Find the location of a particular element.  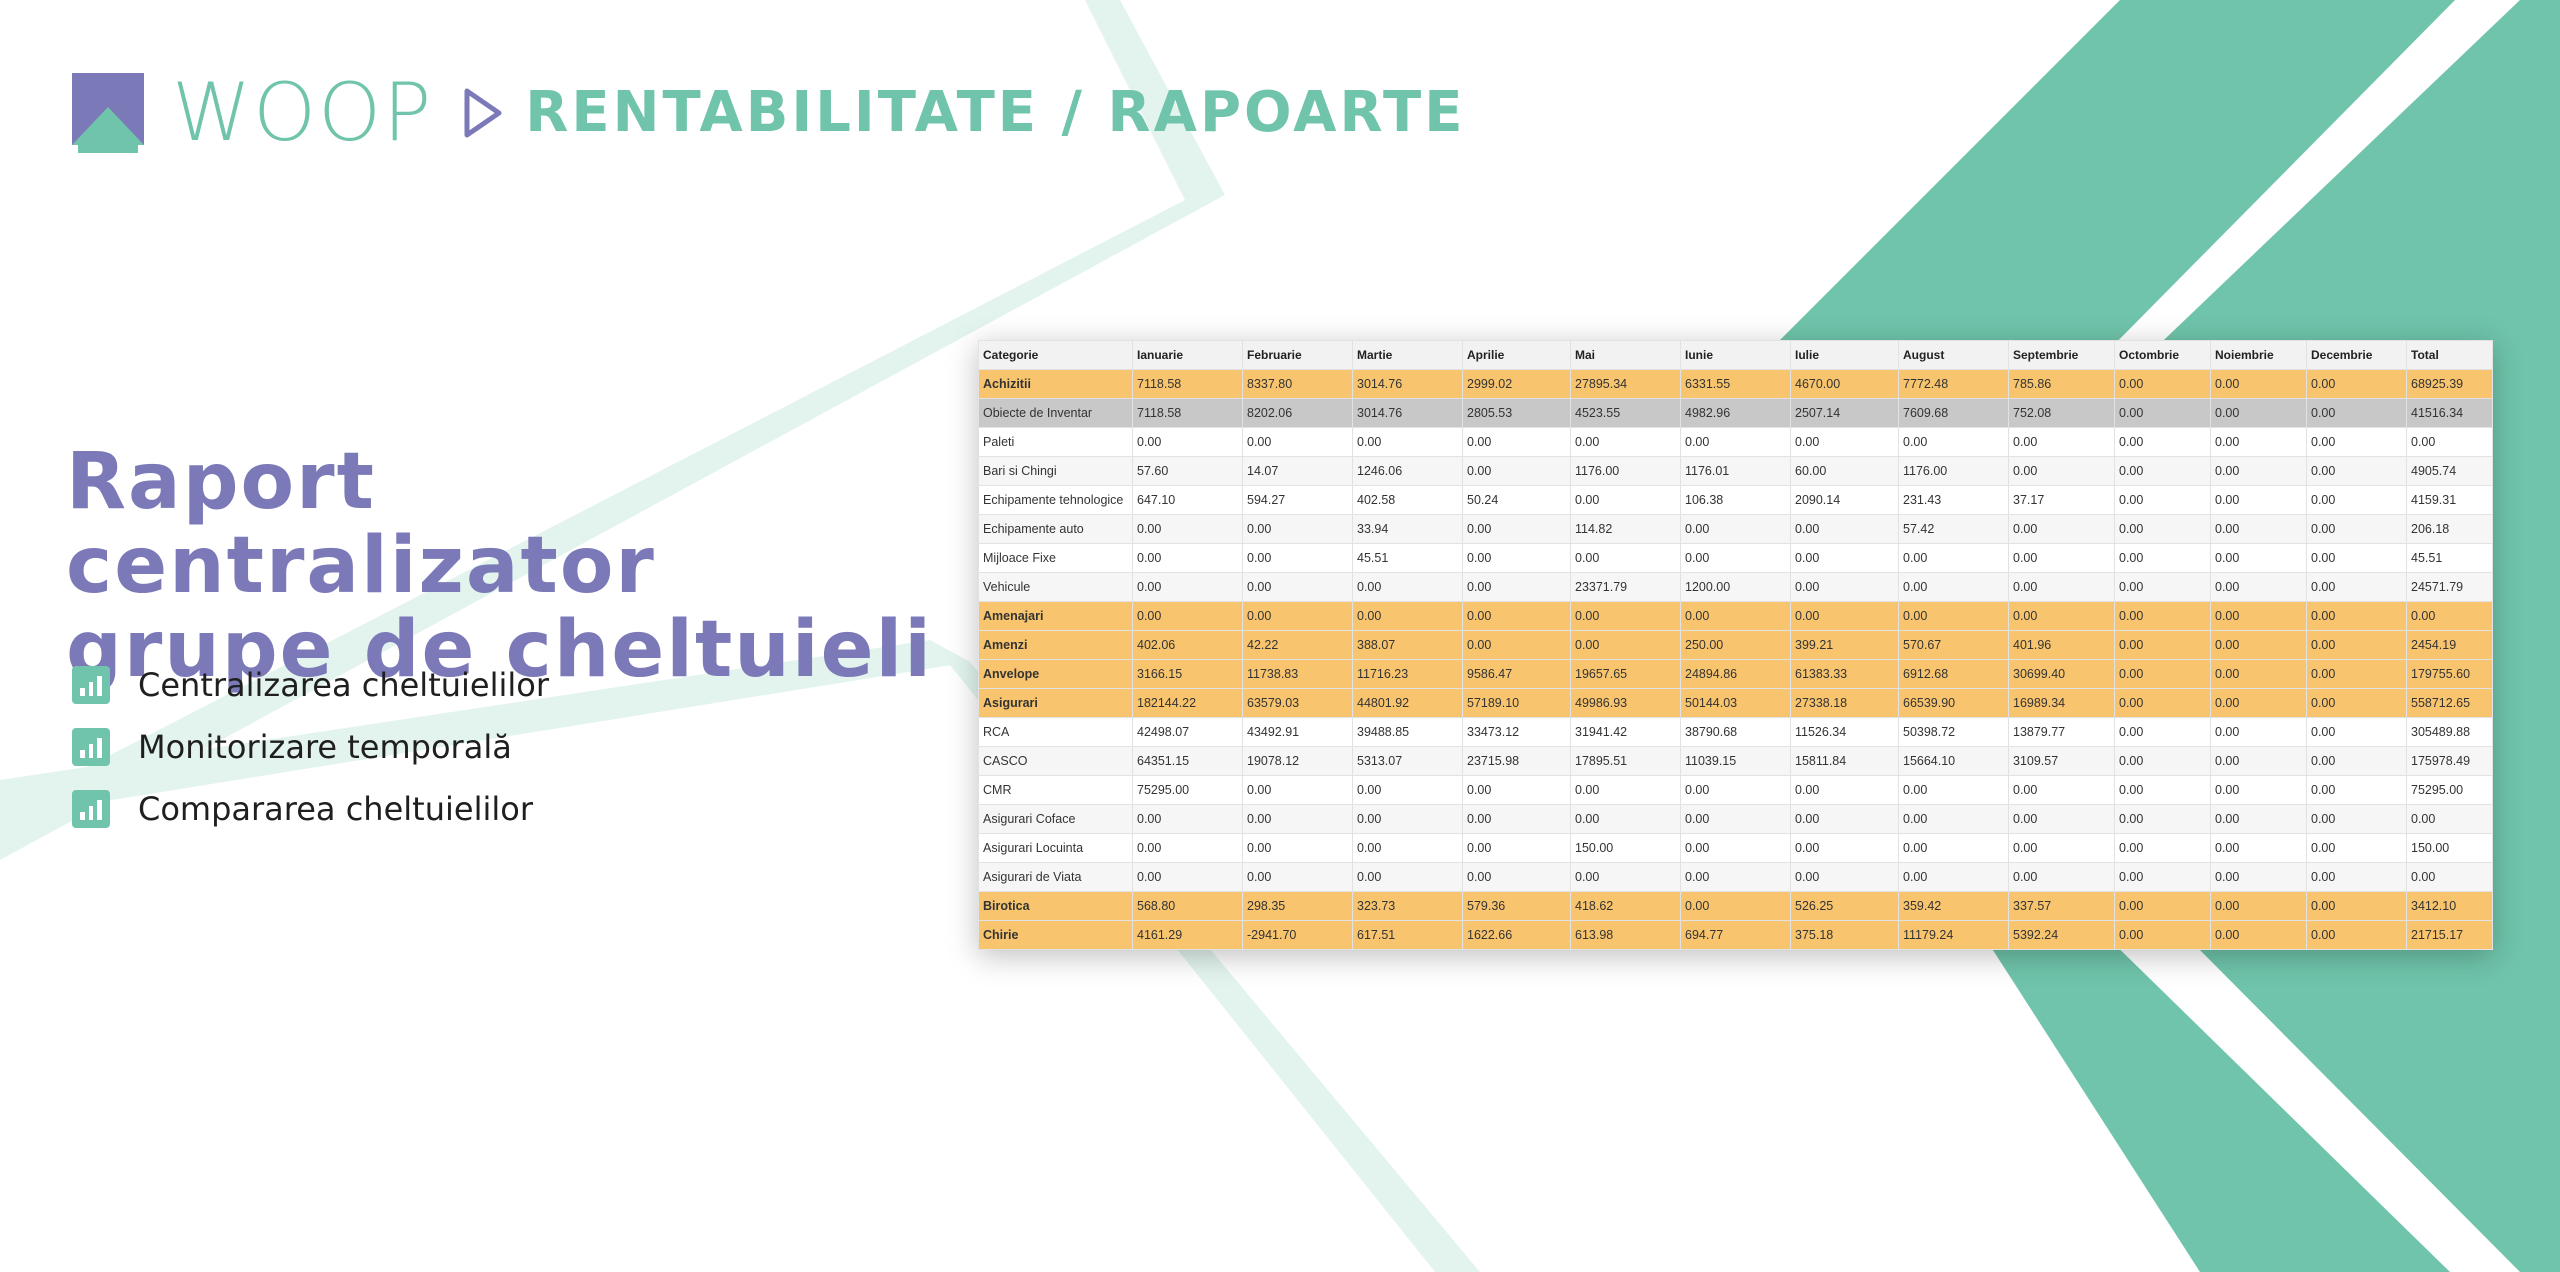

column-header: Categorie is located at coordinates (1055, 355).